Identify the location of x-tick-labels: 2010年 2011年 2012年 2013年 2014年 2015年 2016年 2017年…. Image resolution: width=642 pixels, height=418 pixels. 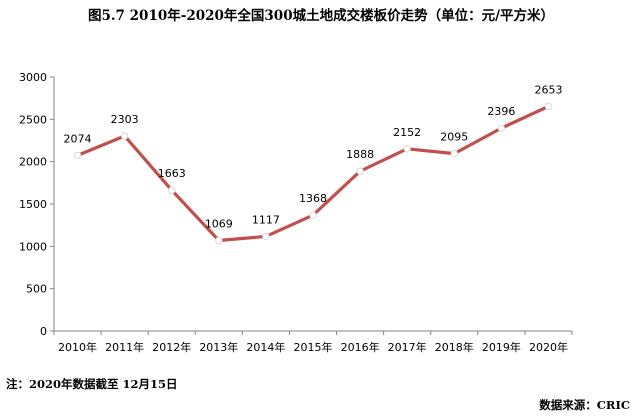
(313, 347).